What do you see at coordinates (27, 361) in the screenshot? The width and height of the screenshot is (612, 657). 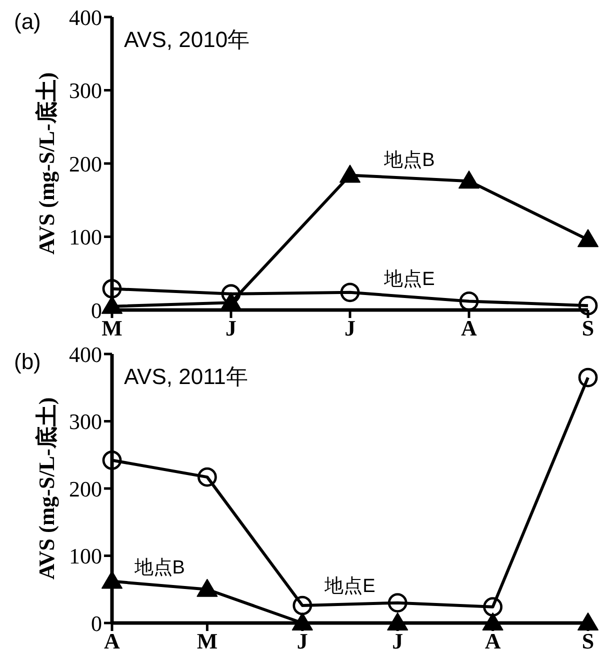 I see `text: (b)` at bounding box center [27, 361].